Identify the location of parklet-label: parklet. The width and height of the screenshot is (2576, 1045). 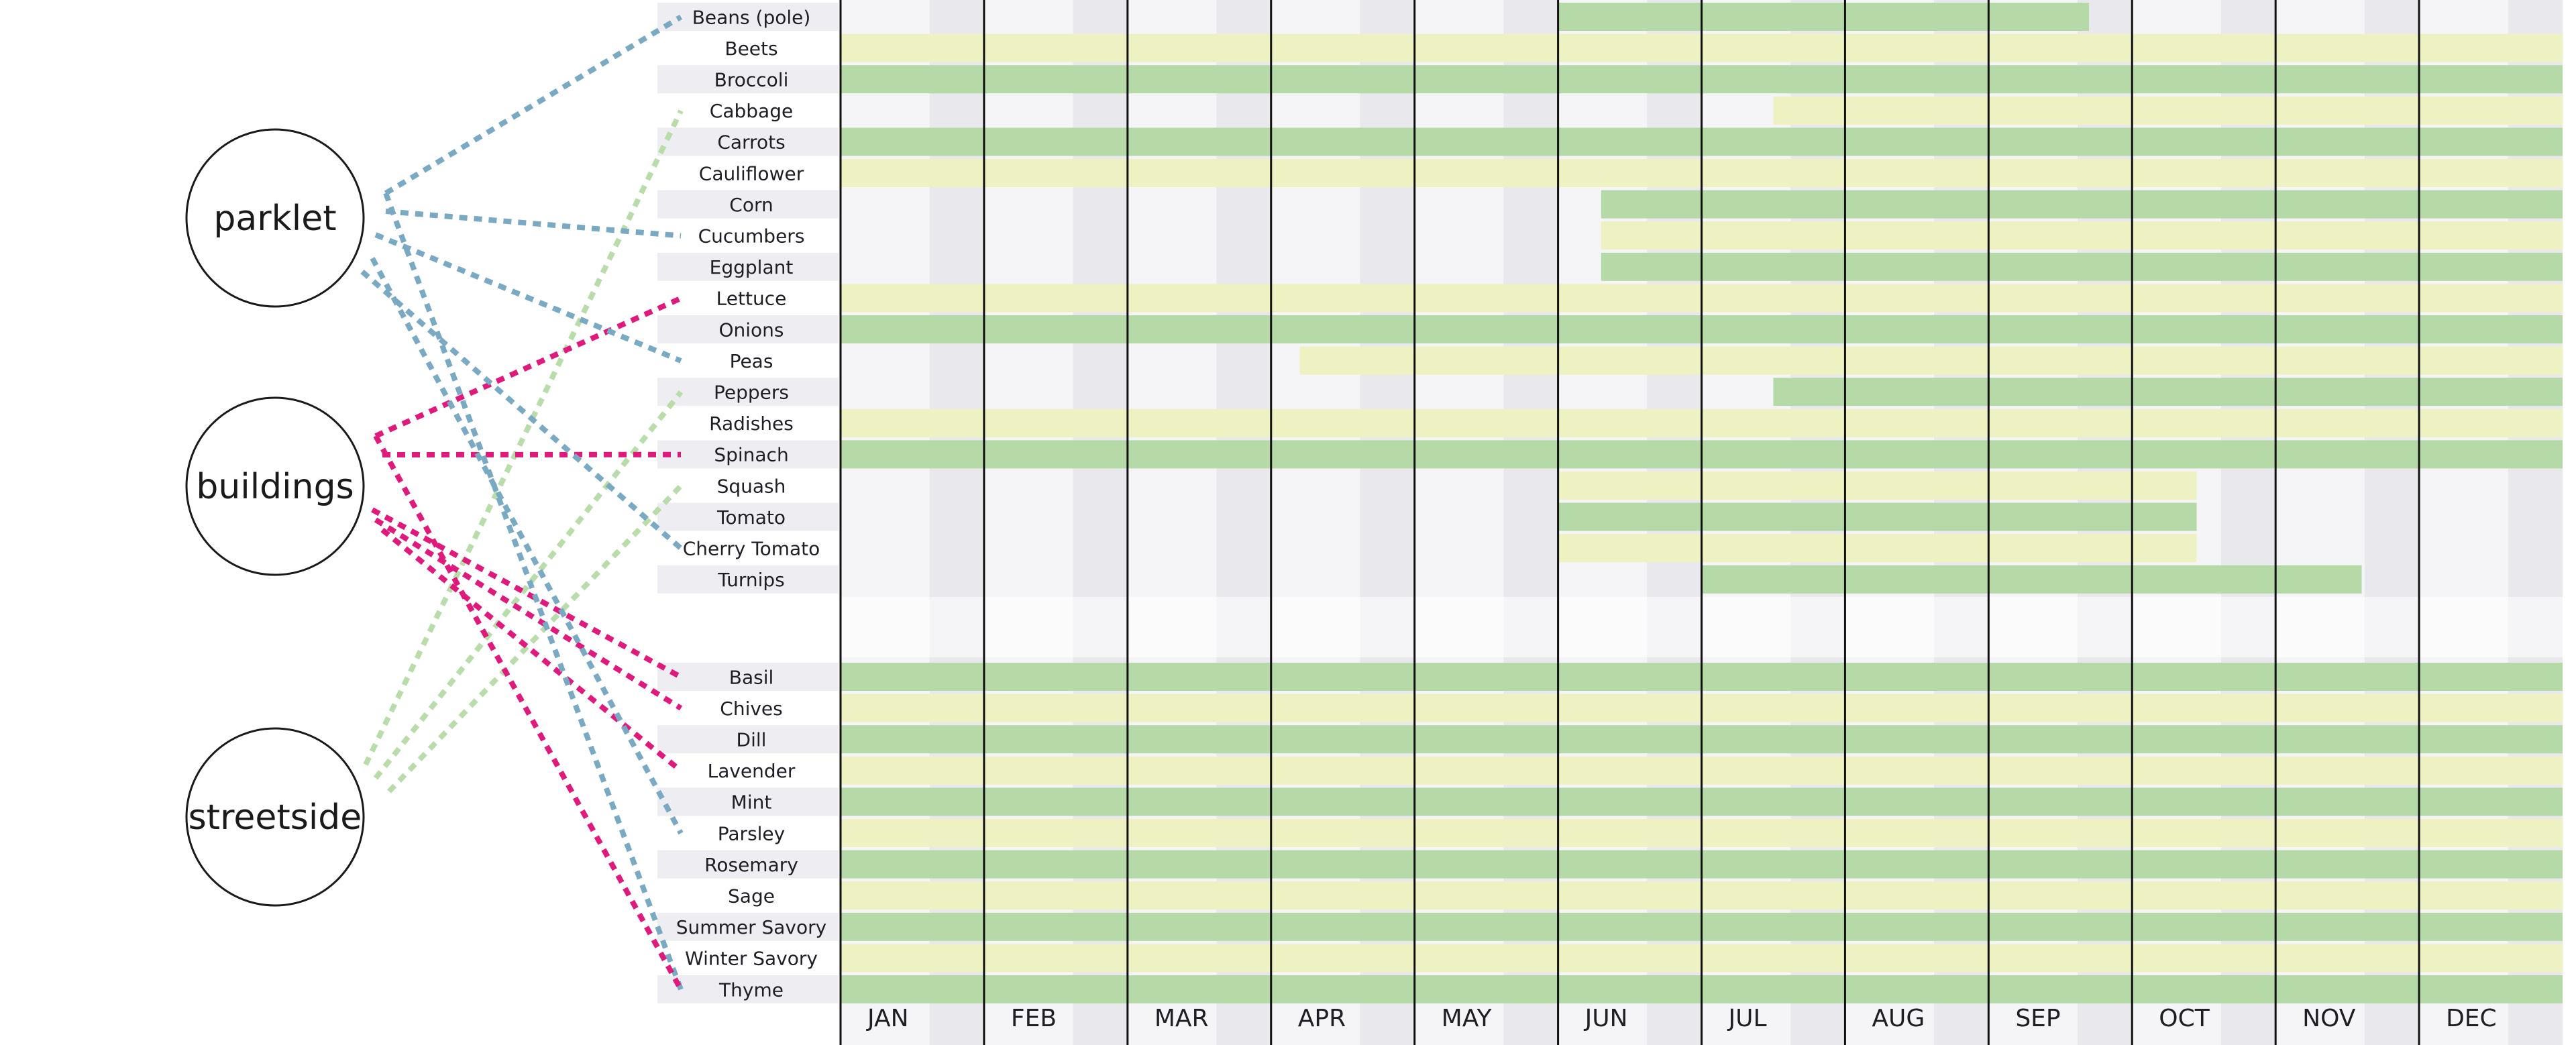
(274, 219).